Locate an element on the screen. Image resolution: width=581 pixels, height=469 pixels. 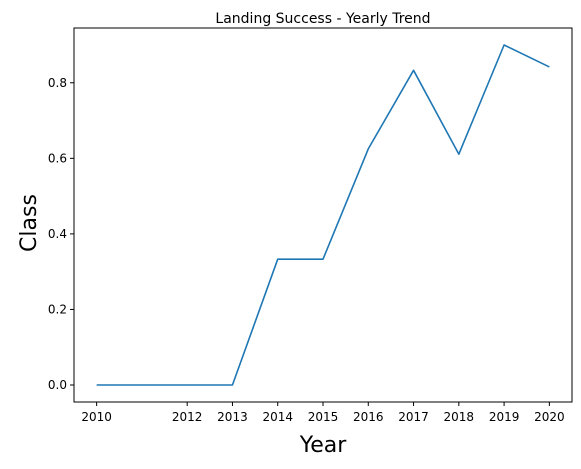
y-tick-label: 0.4 is located at coordinates (57, 234).